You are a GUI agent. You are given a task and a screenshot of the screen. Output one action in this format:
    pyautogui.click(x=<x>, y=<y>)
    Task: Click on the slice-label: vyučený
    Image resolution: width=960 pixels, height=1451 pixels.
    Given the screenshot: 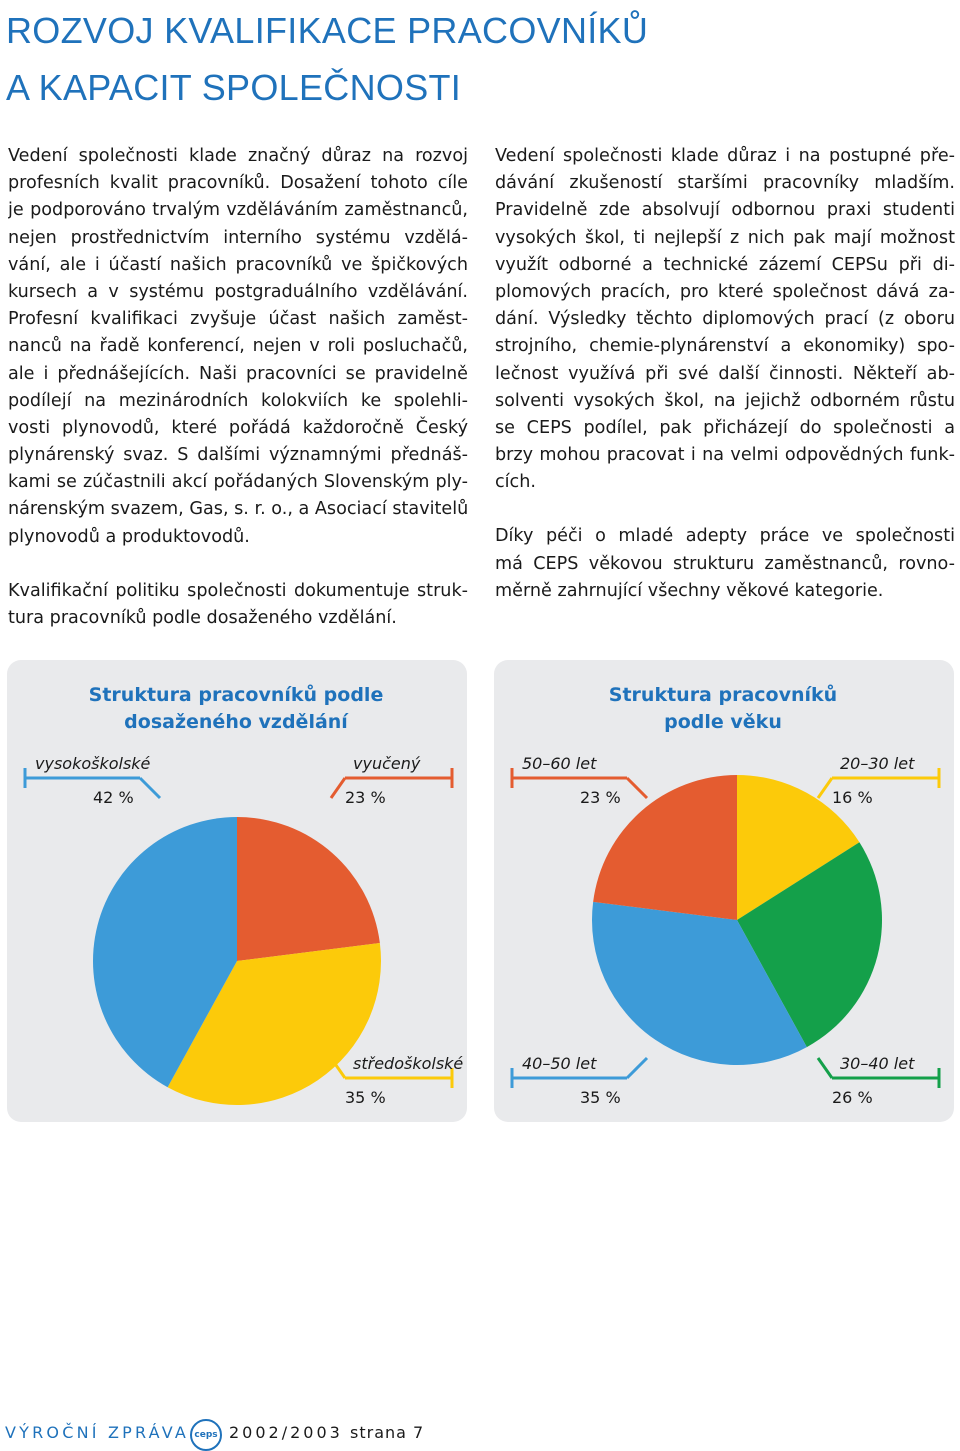 What is the action you would take?
    pyautogui.click(x=387, y=763)
    